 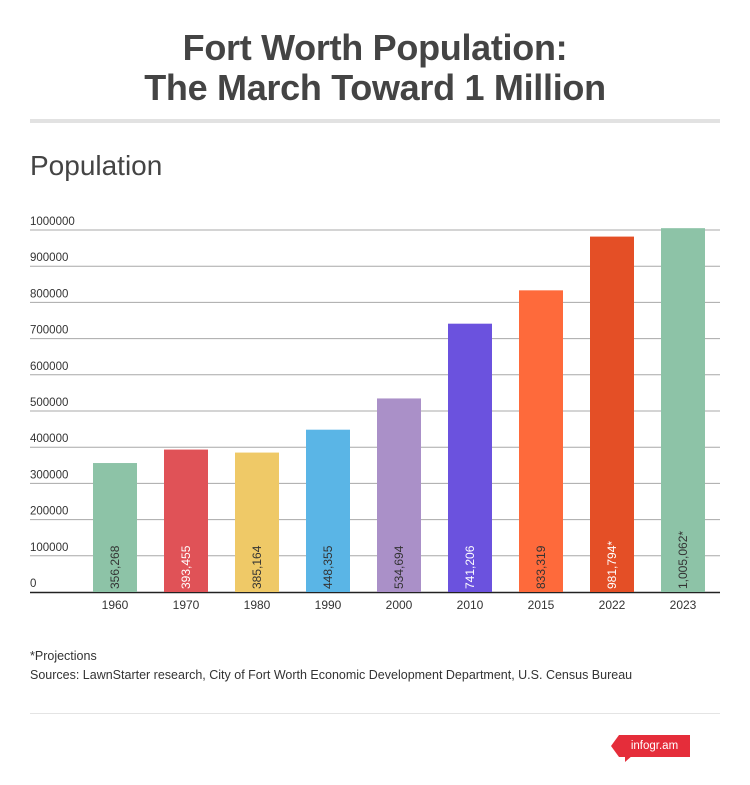 What do you see at coordinates (49, 512) in the screenshot?
I see `y-tick-label: 200000` at bounding box center [49, 512].